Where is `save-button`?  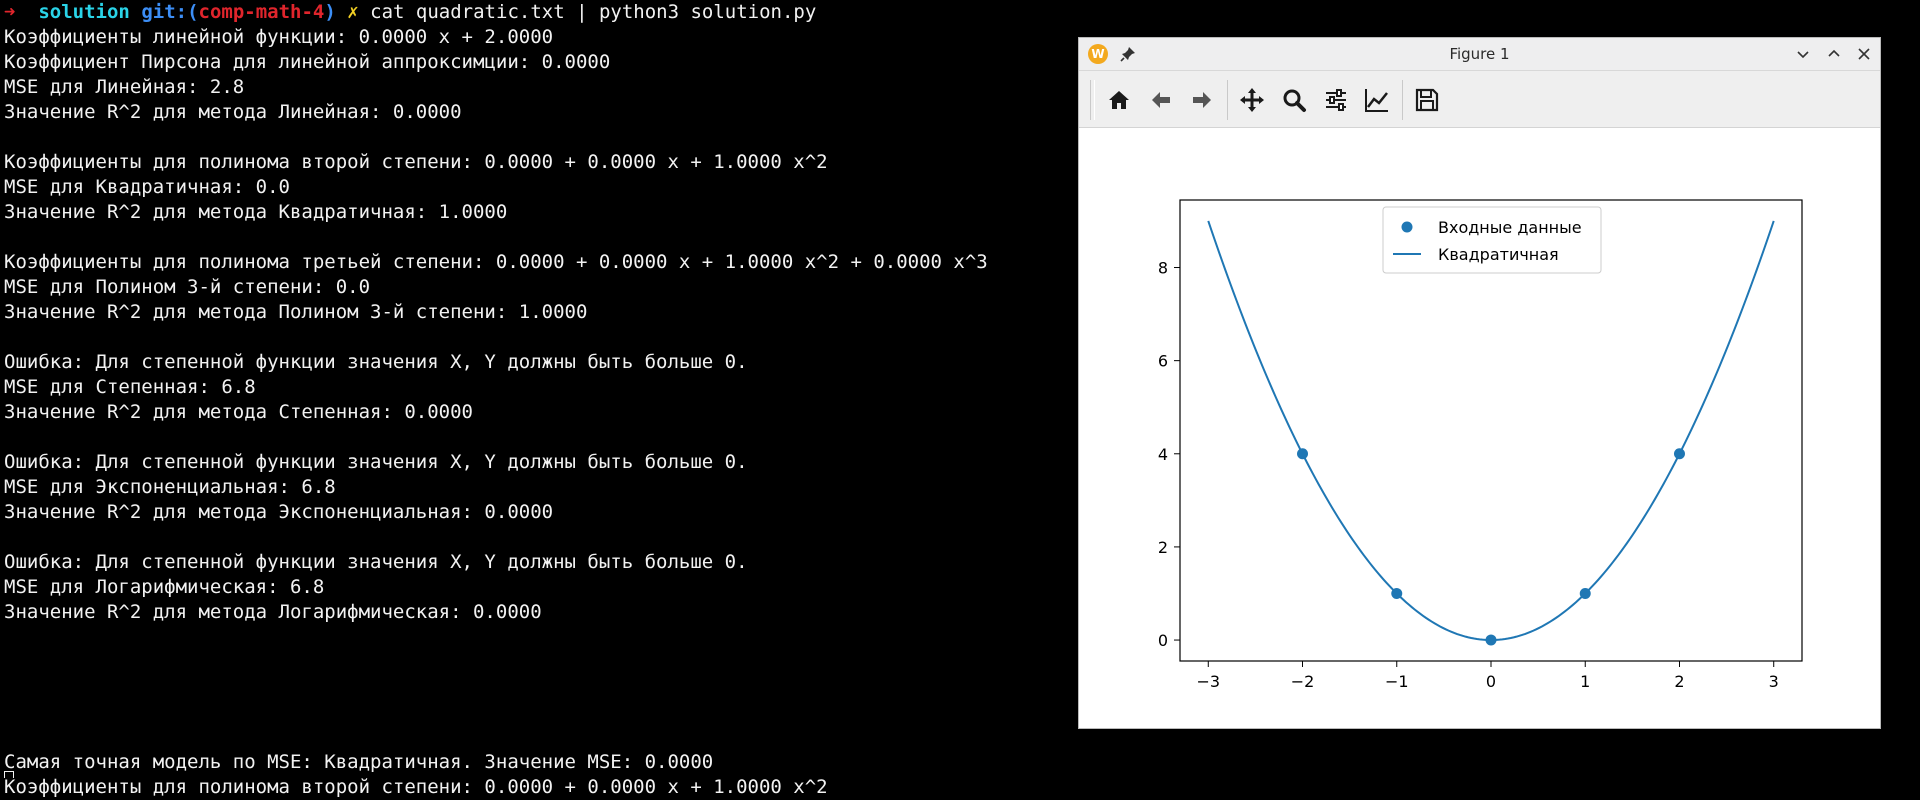
save-button is located at coordinates (1427, 100).